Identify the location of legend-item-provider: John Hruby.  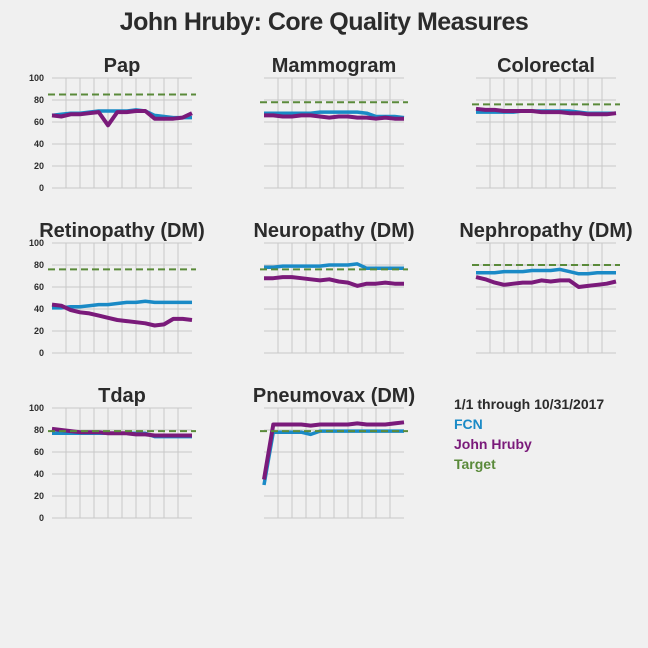
(493, 444).